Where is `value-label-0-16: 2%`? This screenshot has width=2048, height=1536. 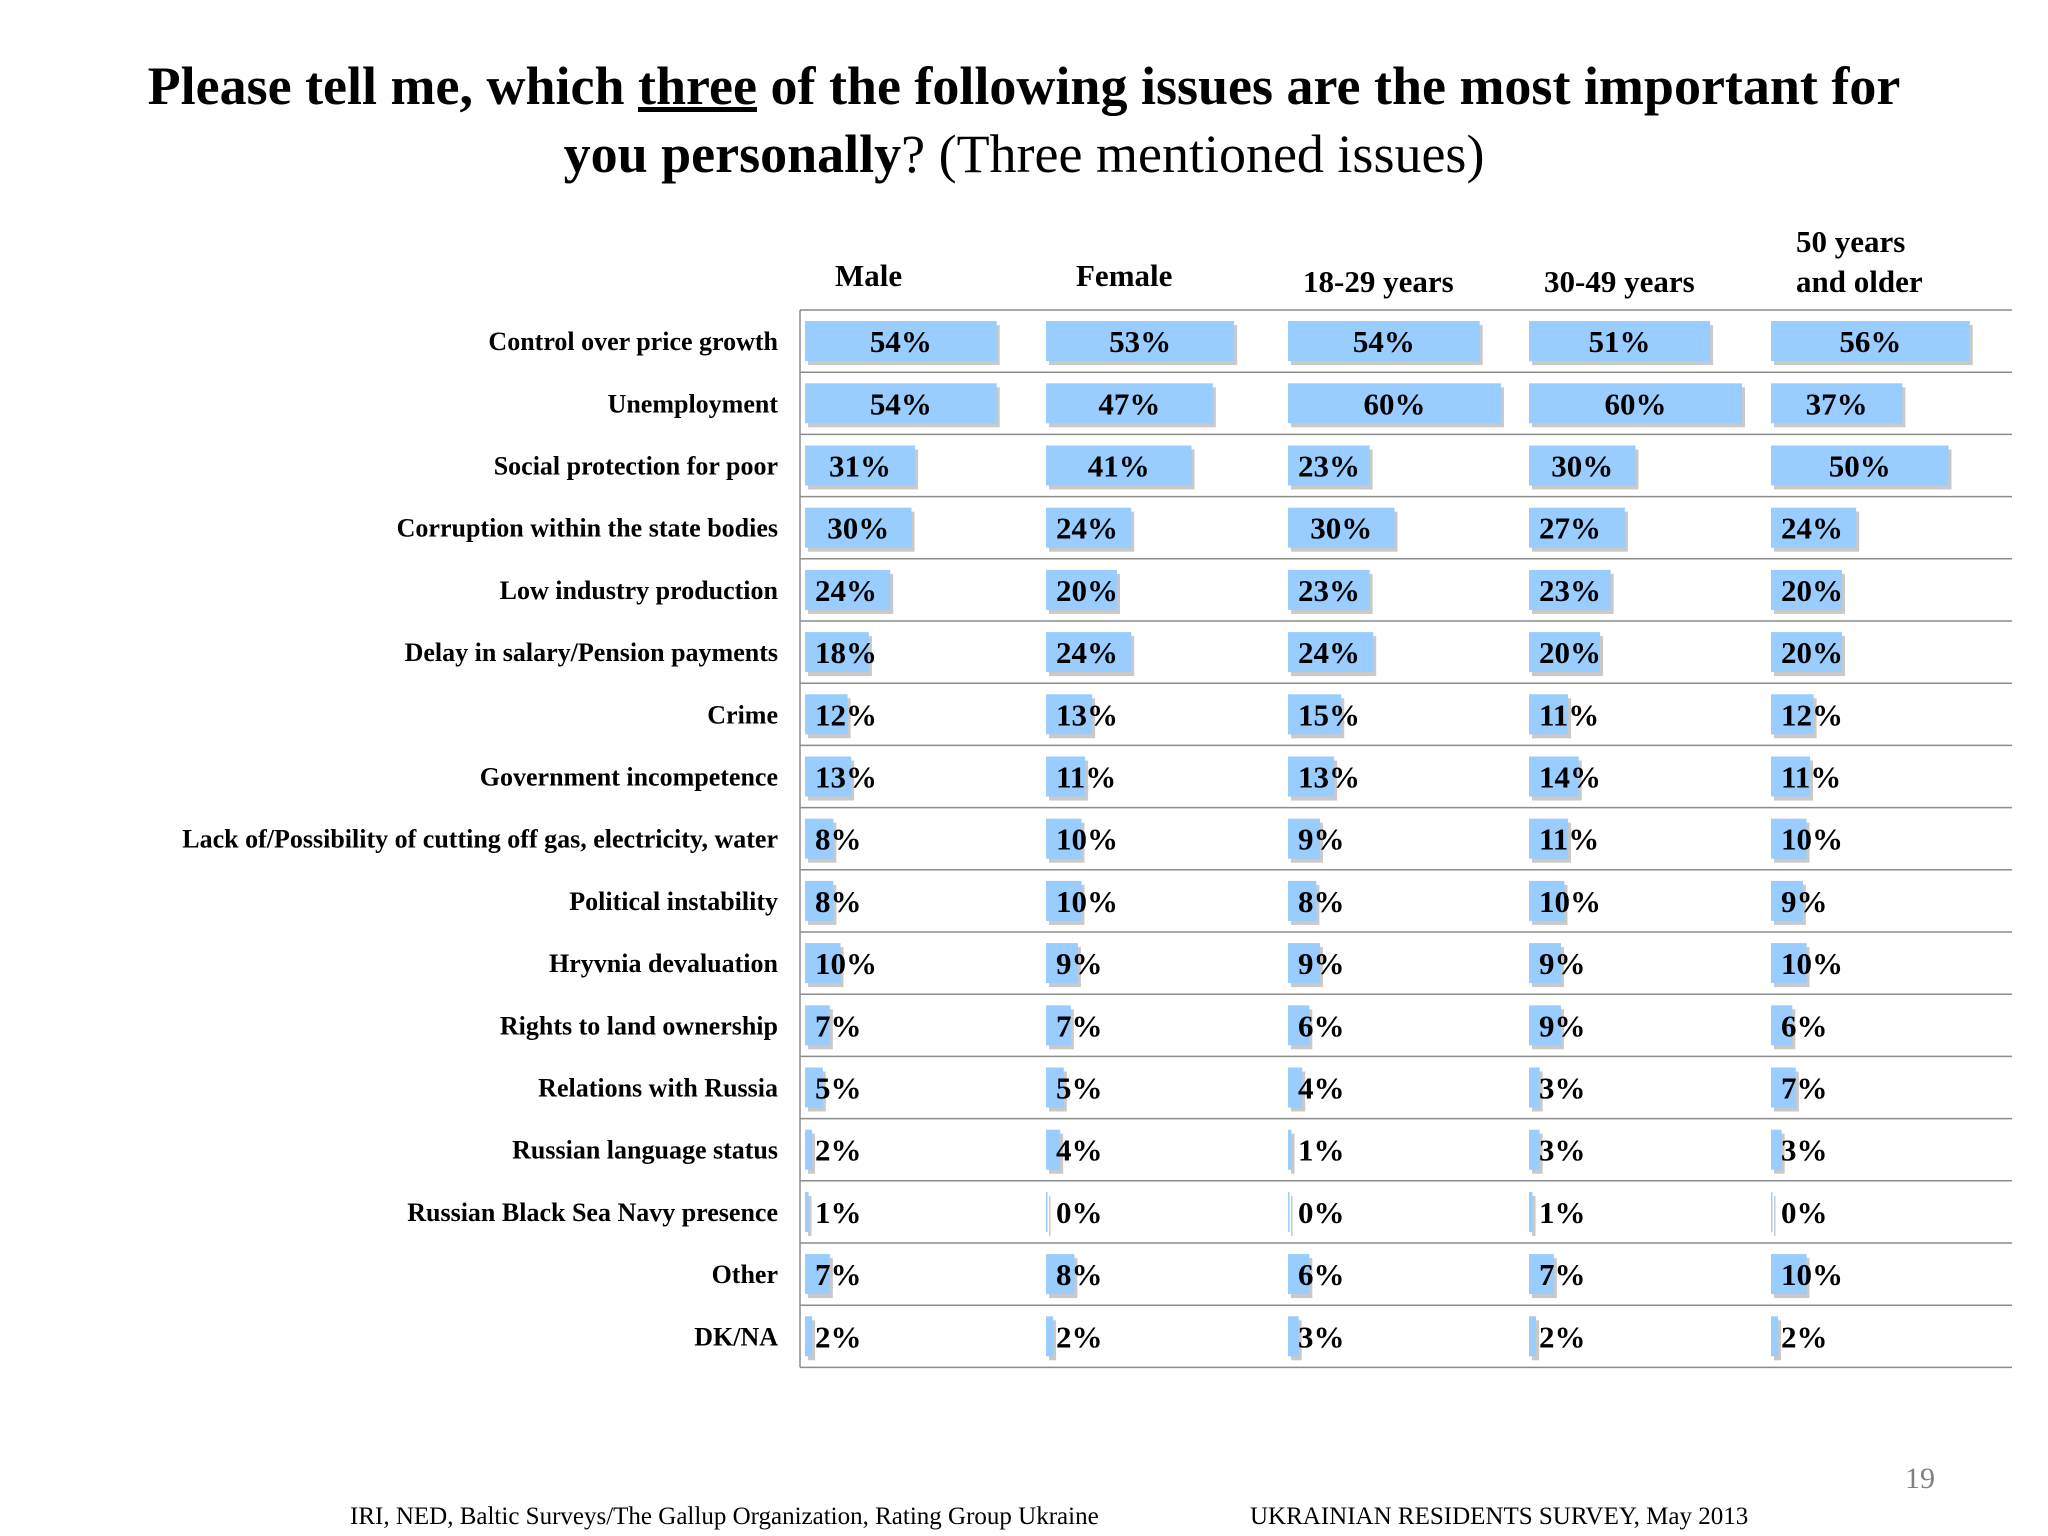
value-label-0-16: 2% is located at coordinates (838, 1336).